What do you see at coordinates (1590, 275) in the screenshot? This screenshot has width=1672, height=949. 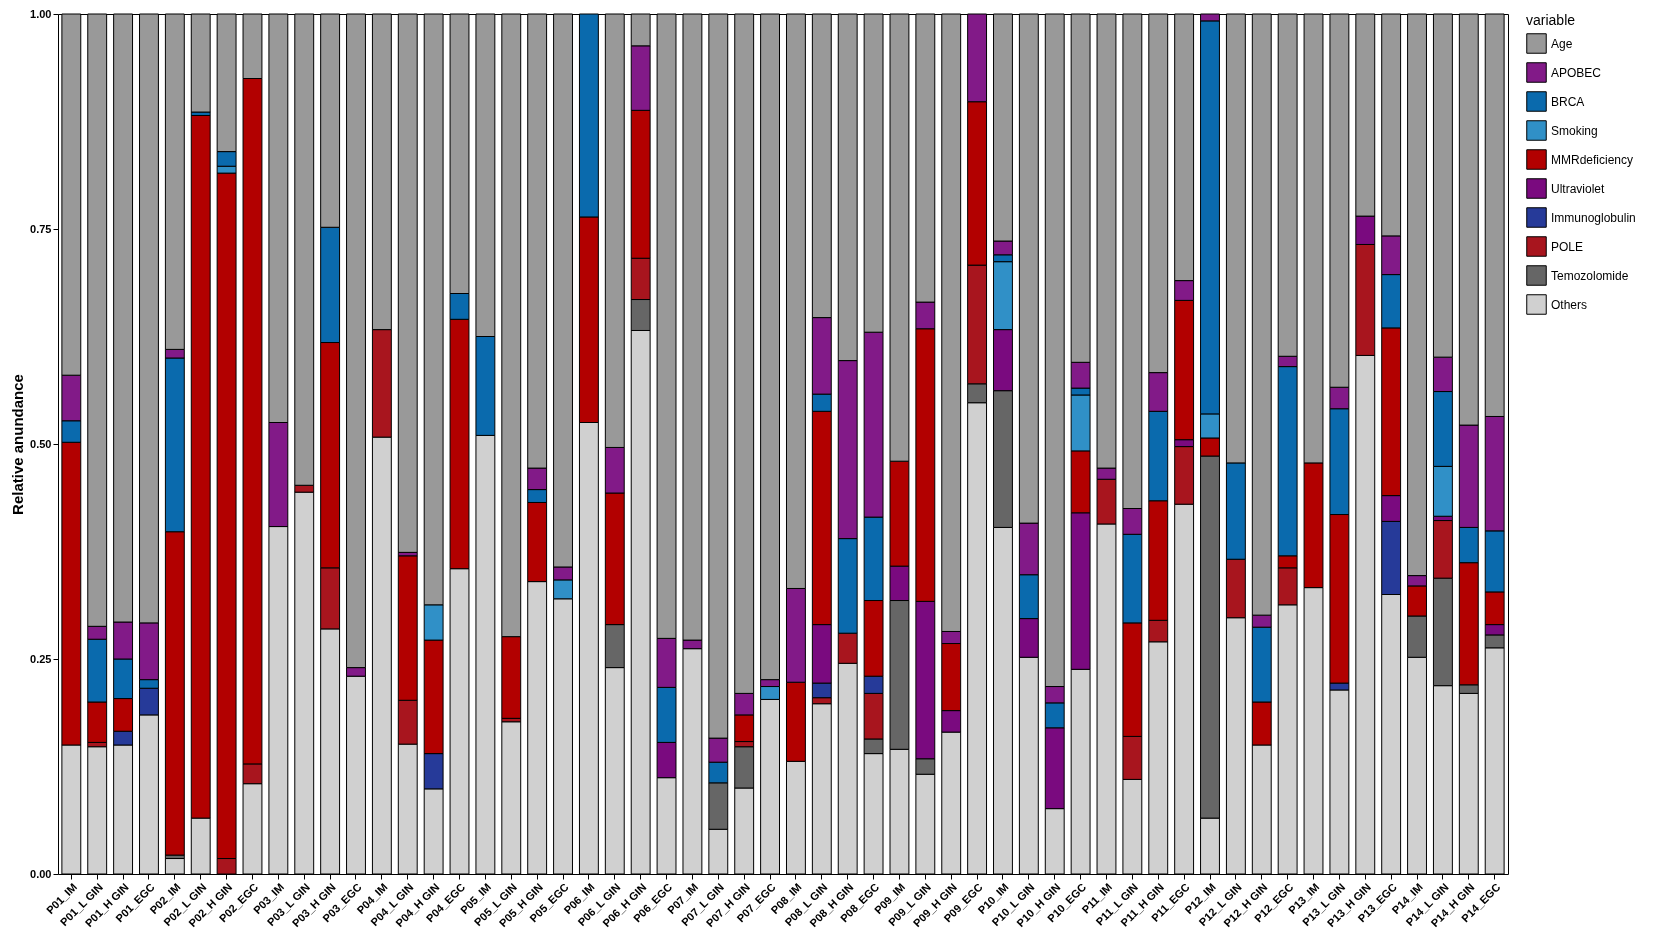 I see `legend-label: Temozolomide` at bounding box center [1590, 275].